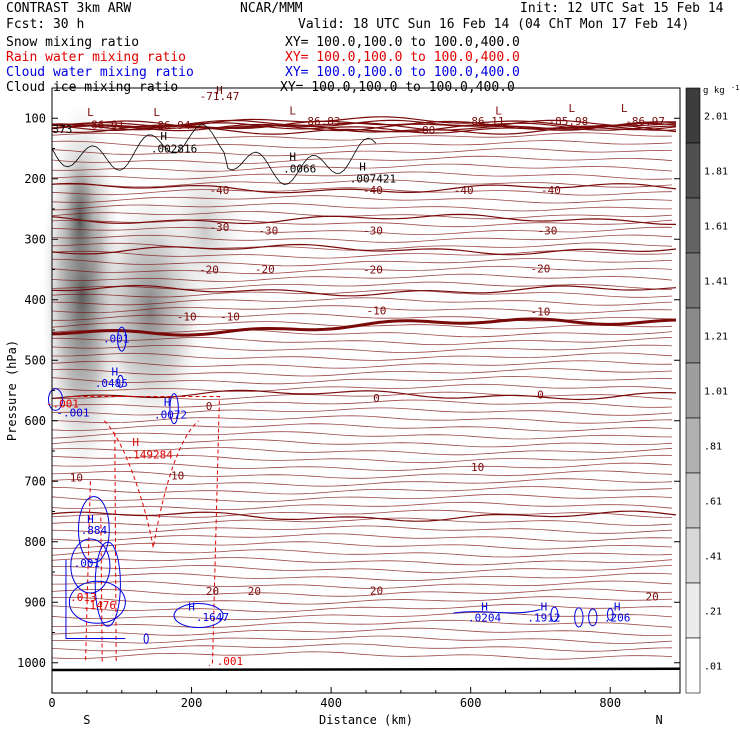 The height and width of the screenshot is (740, 740). I want to click on extremum-value-label: .0072, so click(170, 414).